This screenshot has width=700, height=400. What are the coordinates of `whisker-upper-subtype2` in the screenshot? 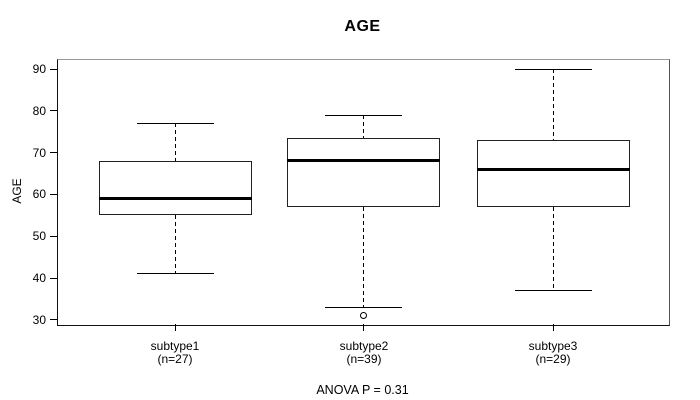 It's located at (364, 126).